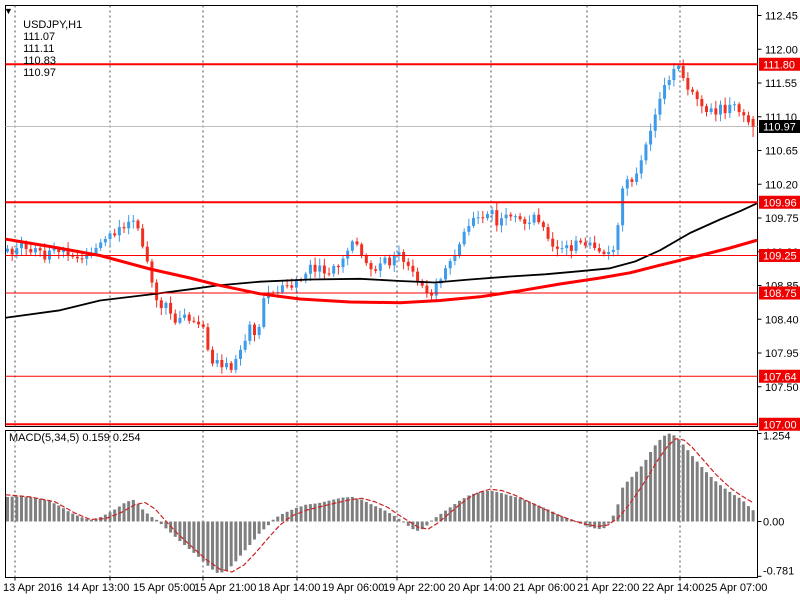 The width and height of the screenshot is (800, 600). Describe the element at coordinates (781, 84) in the screenshot. I see `price-tick-label: 111.55` at that location.